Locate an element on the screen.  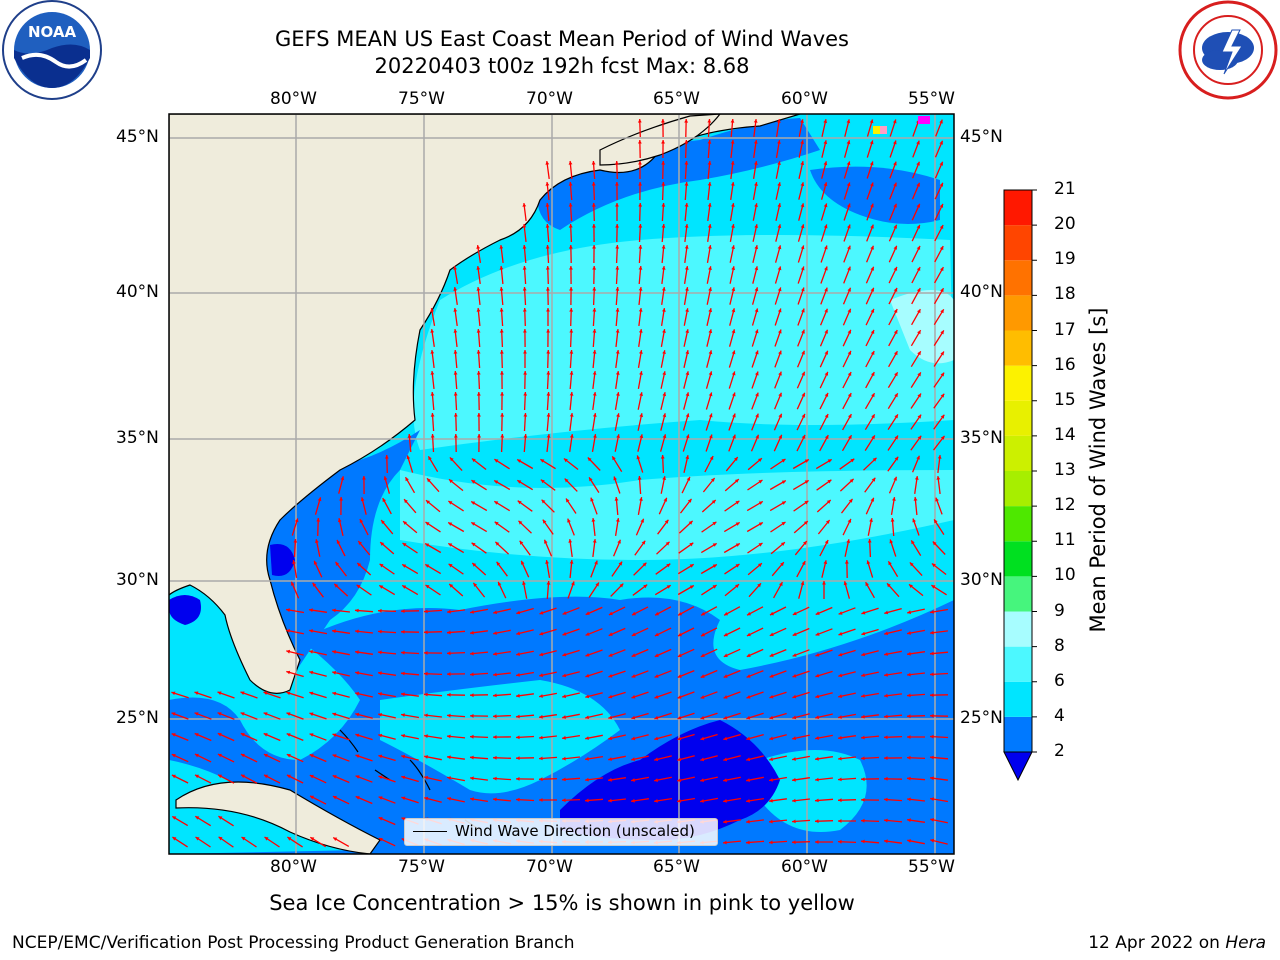
credit-date: 12 Apr 2022 on is located at coordinates (1157, 943).